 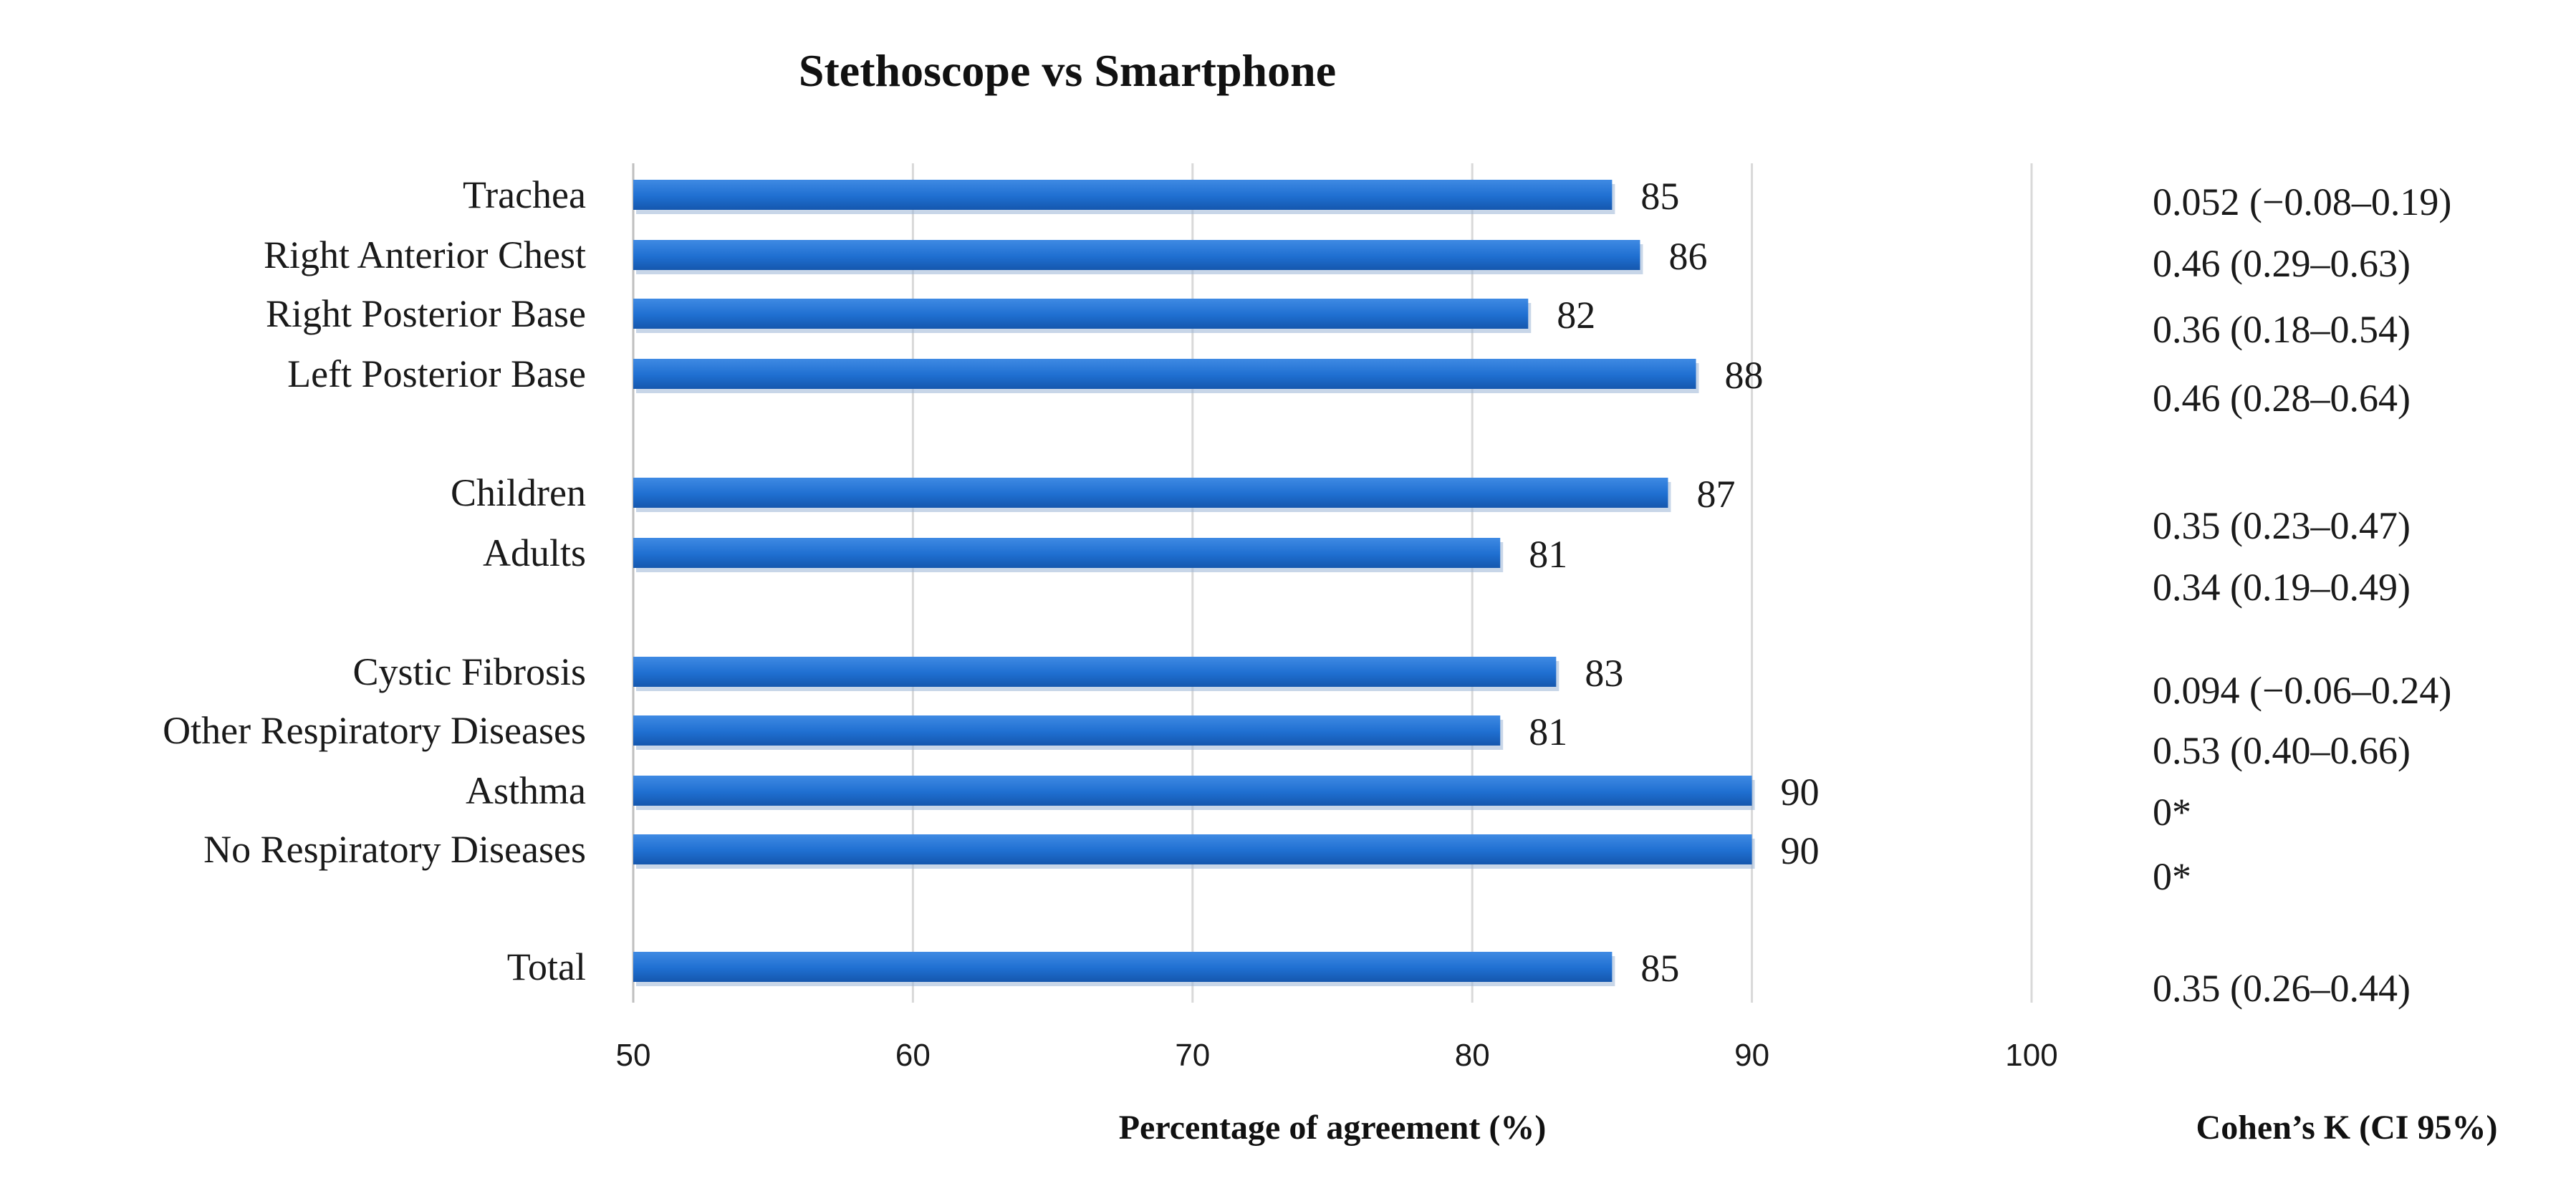 I want to click on kappa-label: 0.35 (0.23–0.47), so click(x=2282, y=525).